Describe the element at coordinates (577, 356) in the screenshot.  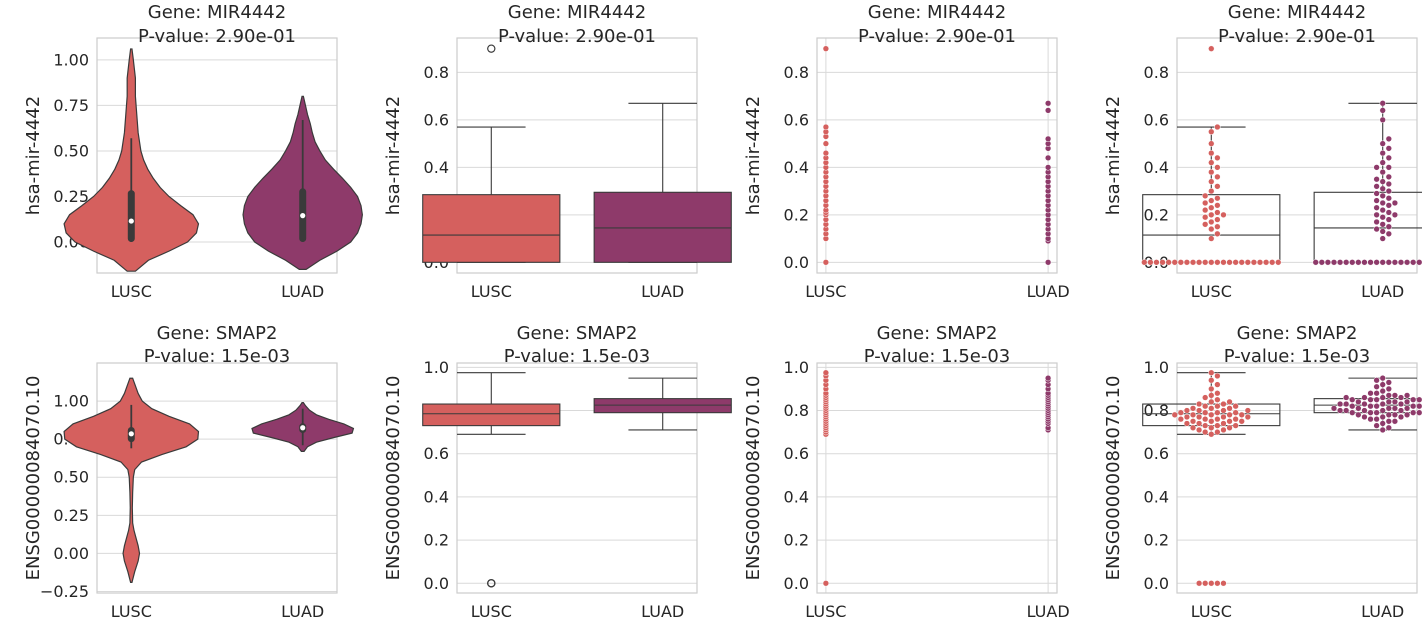
I see `chart-title-pvalue: P-value: 1.5e-03` at that location.